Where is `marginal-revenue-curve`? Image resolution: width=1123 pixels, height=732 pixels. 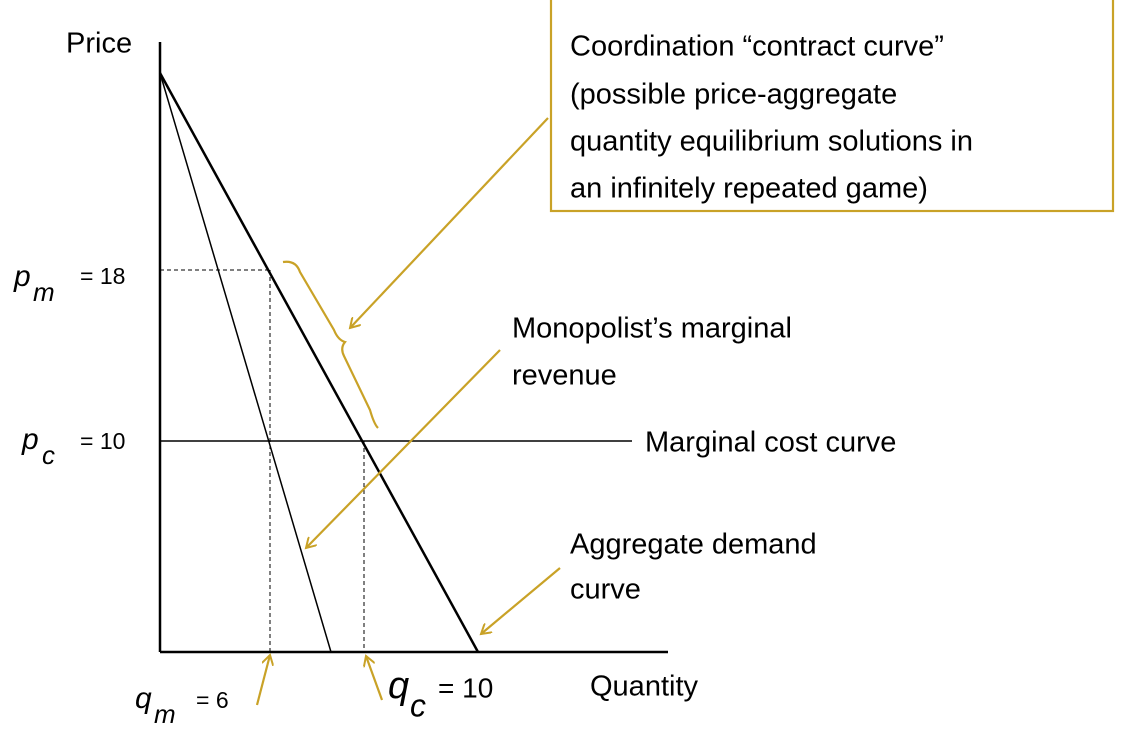 marginal-revenue-curve is located at coordinates (245, 362).